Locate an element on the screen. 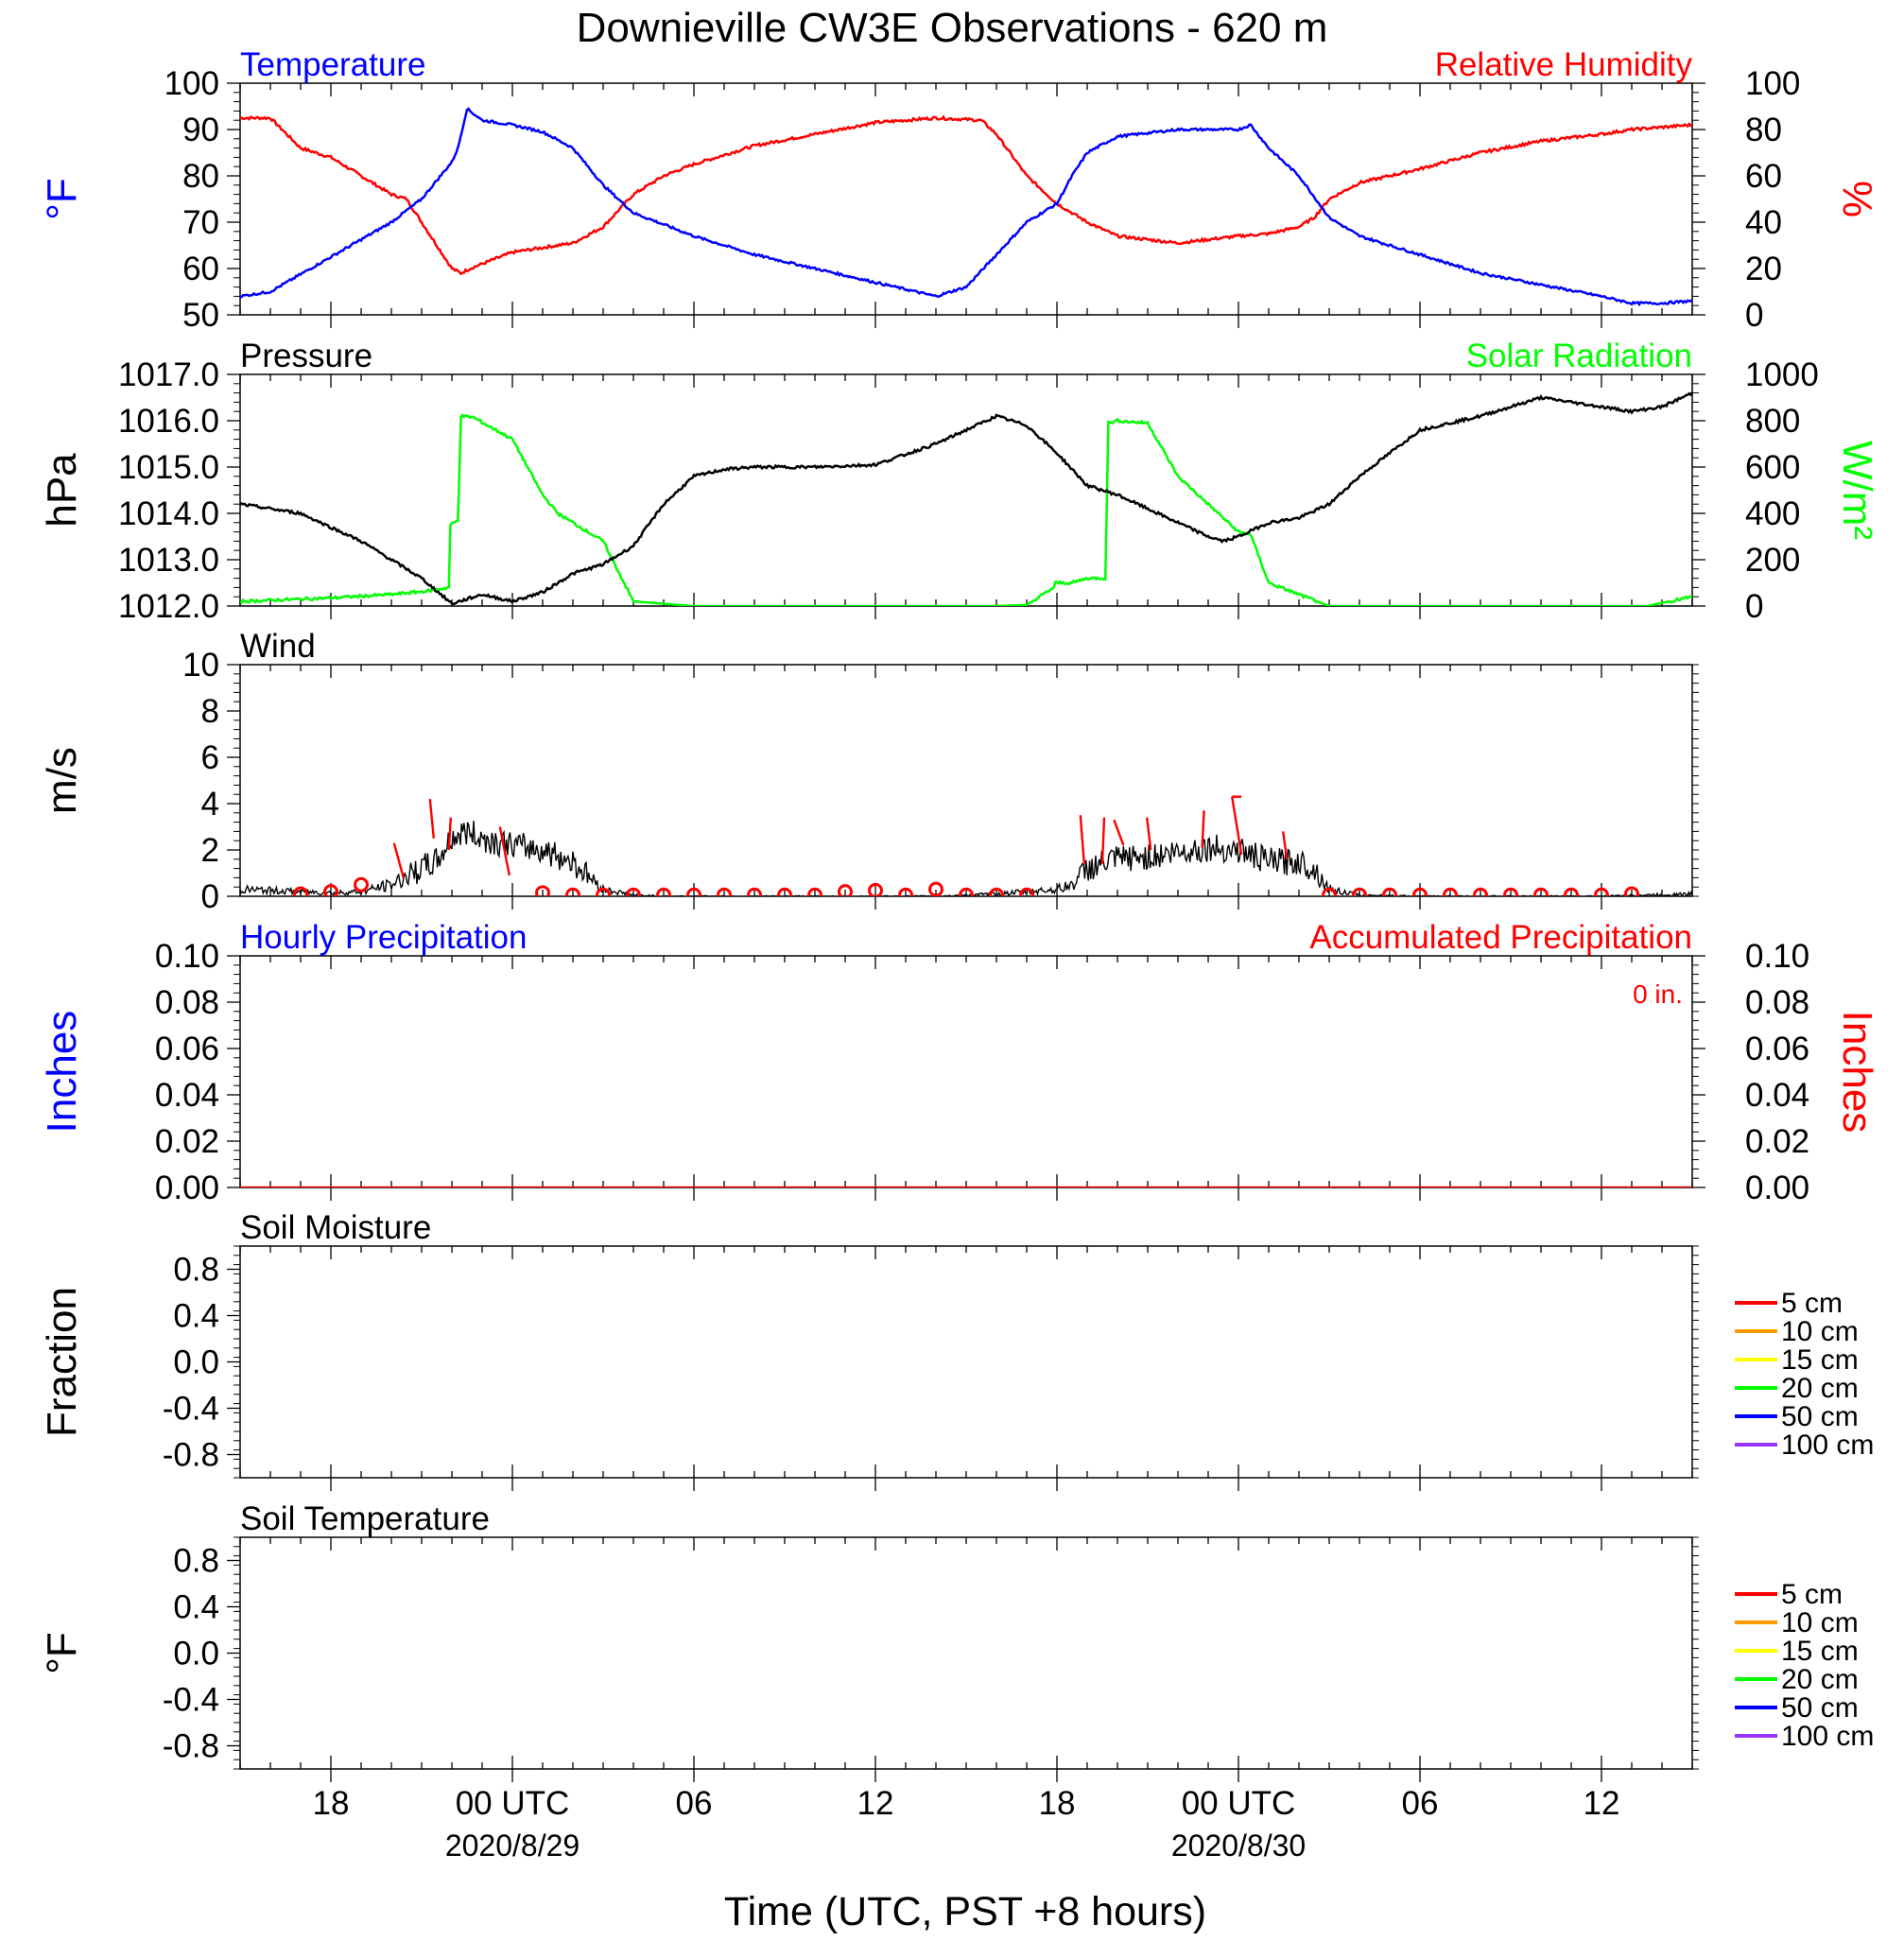 The image size is (1904, 1941). series-temperature is located at coordinates (966, 207).